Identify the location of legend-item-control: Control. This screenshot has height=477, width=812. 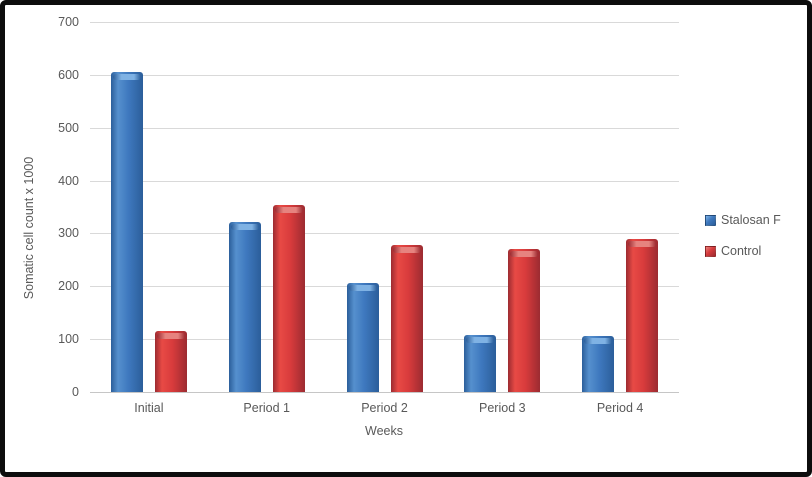
(743, 251).